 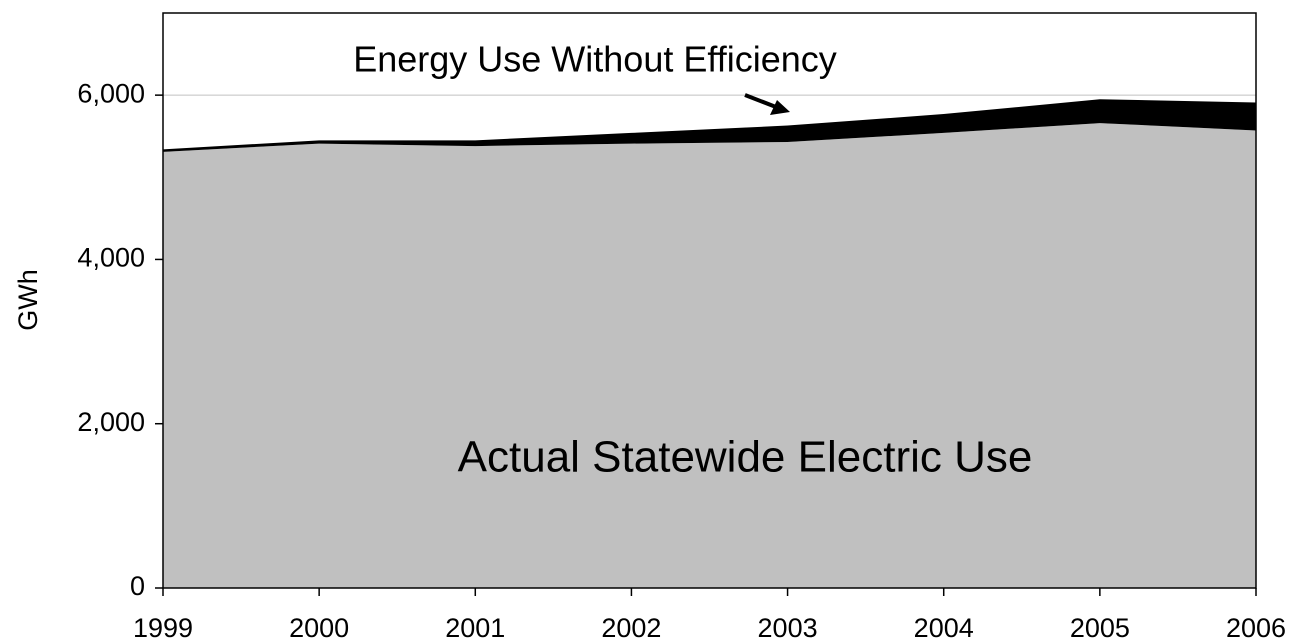 I want to click on x-tick-label: 2006, so click(x=1256, y=627).